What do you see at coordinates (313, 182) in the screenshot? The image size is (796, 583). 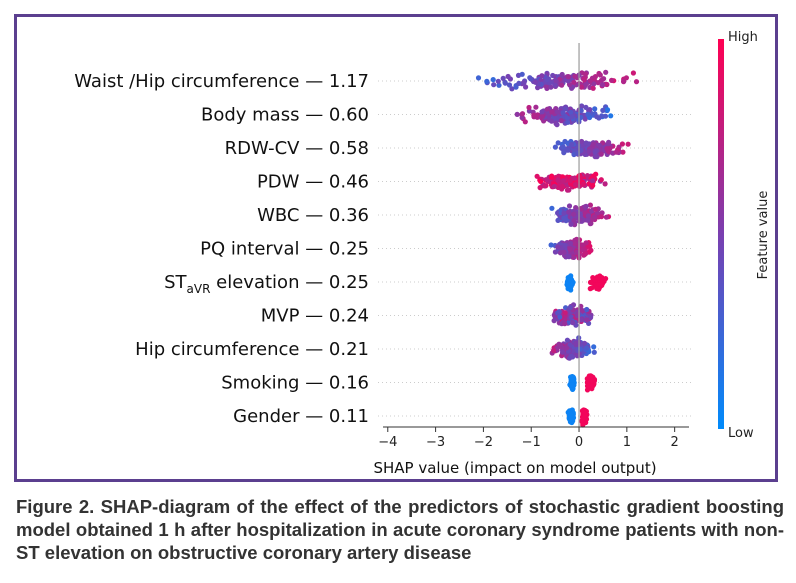 I see `feature-label: PDW — 0.46` at bounding box center [313, 182].